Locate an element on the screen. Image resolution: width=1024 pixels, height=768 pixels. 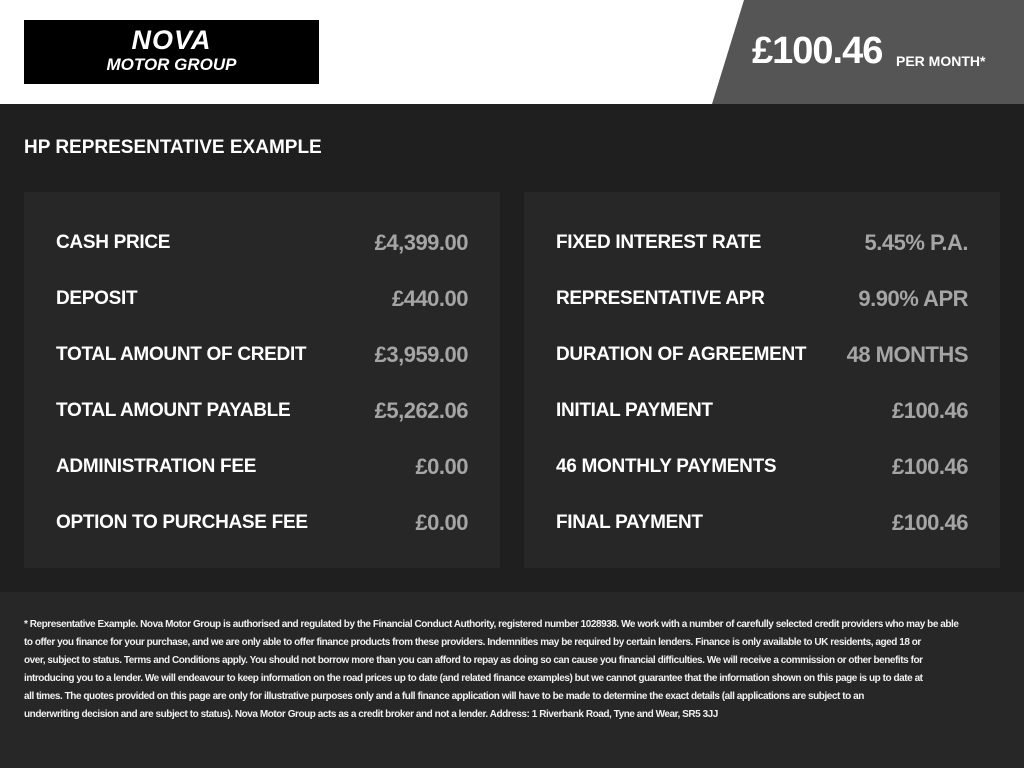
finance-label: OPTION TO PURCHASE FEE is located at coordinates (182, 522).